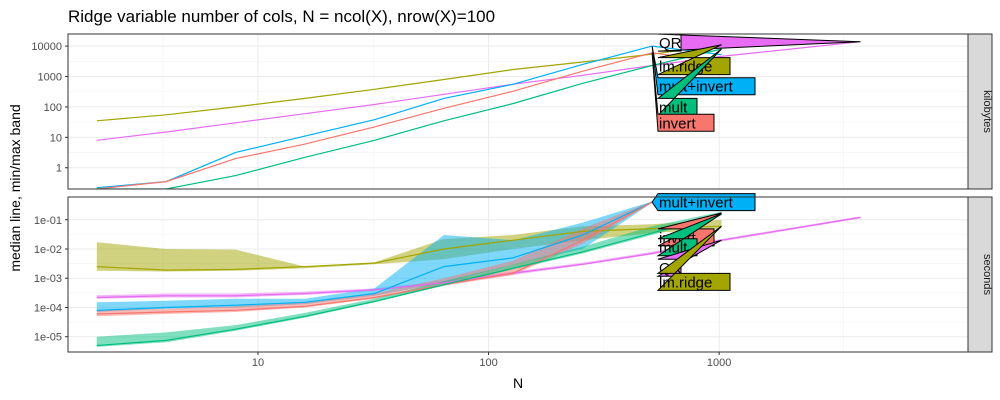 The height and width of the screenshot is (400, 1000). I want to click on y-tick-label: 1e-04, so click(48, 308).